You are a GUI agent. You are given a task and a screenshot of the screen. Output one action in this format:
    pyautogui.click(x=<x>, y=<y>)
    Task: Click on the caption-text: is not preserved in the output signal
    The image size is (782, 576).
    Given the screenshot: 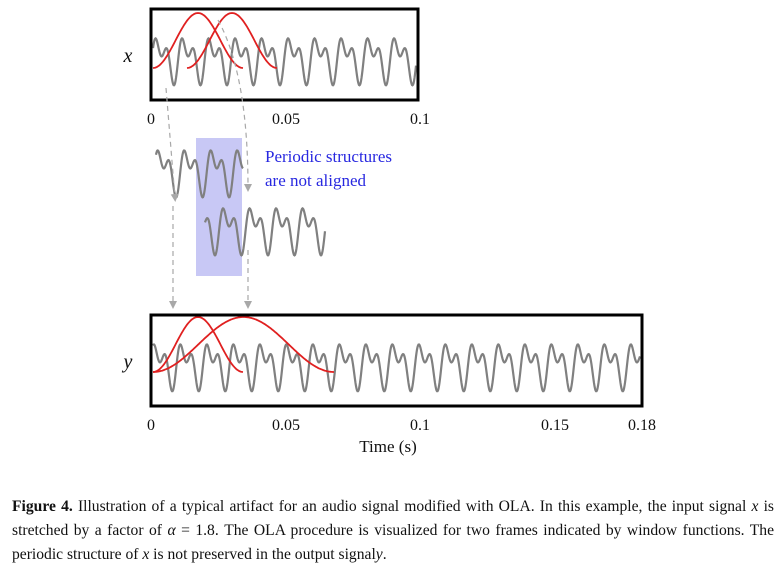 What is the action you would take?
    pyautogui.click(x=264, y=554)
    